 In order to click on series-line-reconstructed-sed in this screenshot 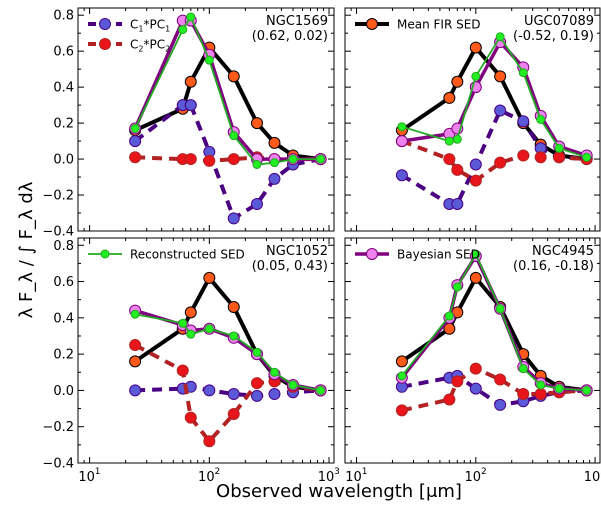, I will do `click(227, 352)`.